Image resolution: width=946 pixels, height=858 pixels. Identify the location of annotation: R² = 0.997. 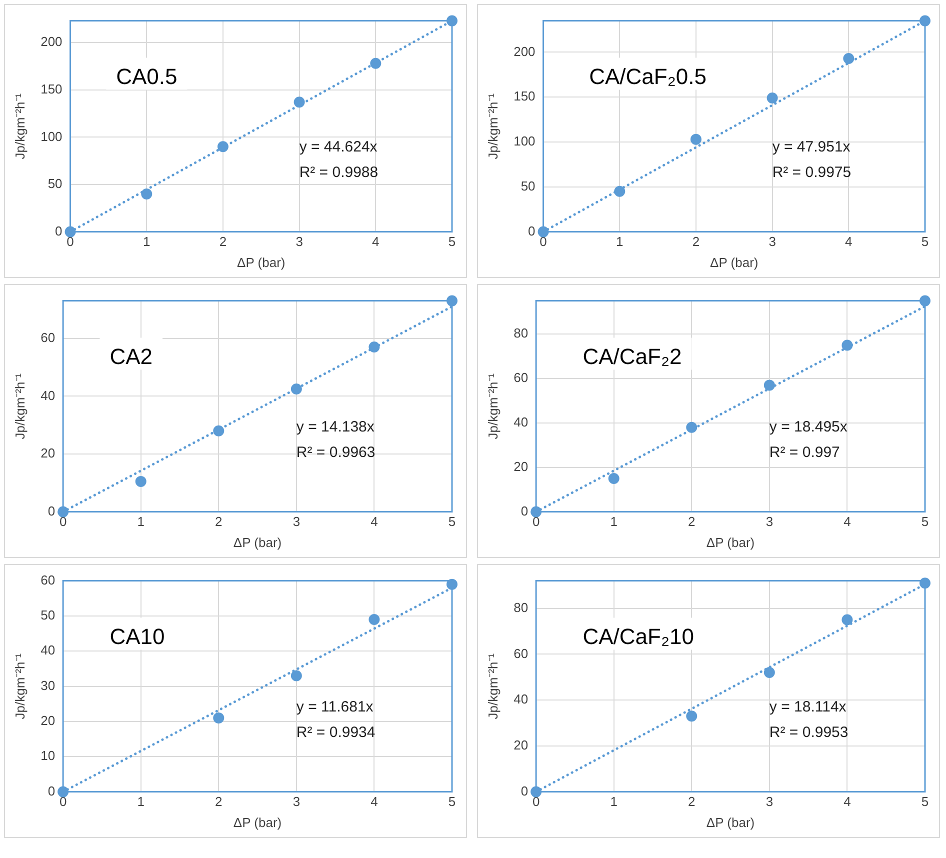
(804, 452).